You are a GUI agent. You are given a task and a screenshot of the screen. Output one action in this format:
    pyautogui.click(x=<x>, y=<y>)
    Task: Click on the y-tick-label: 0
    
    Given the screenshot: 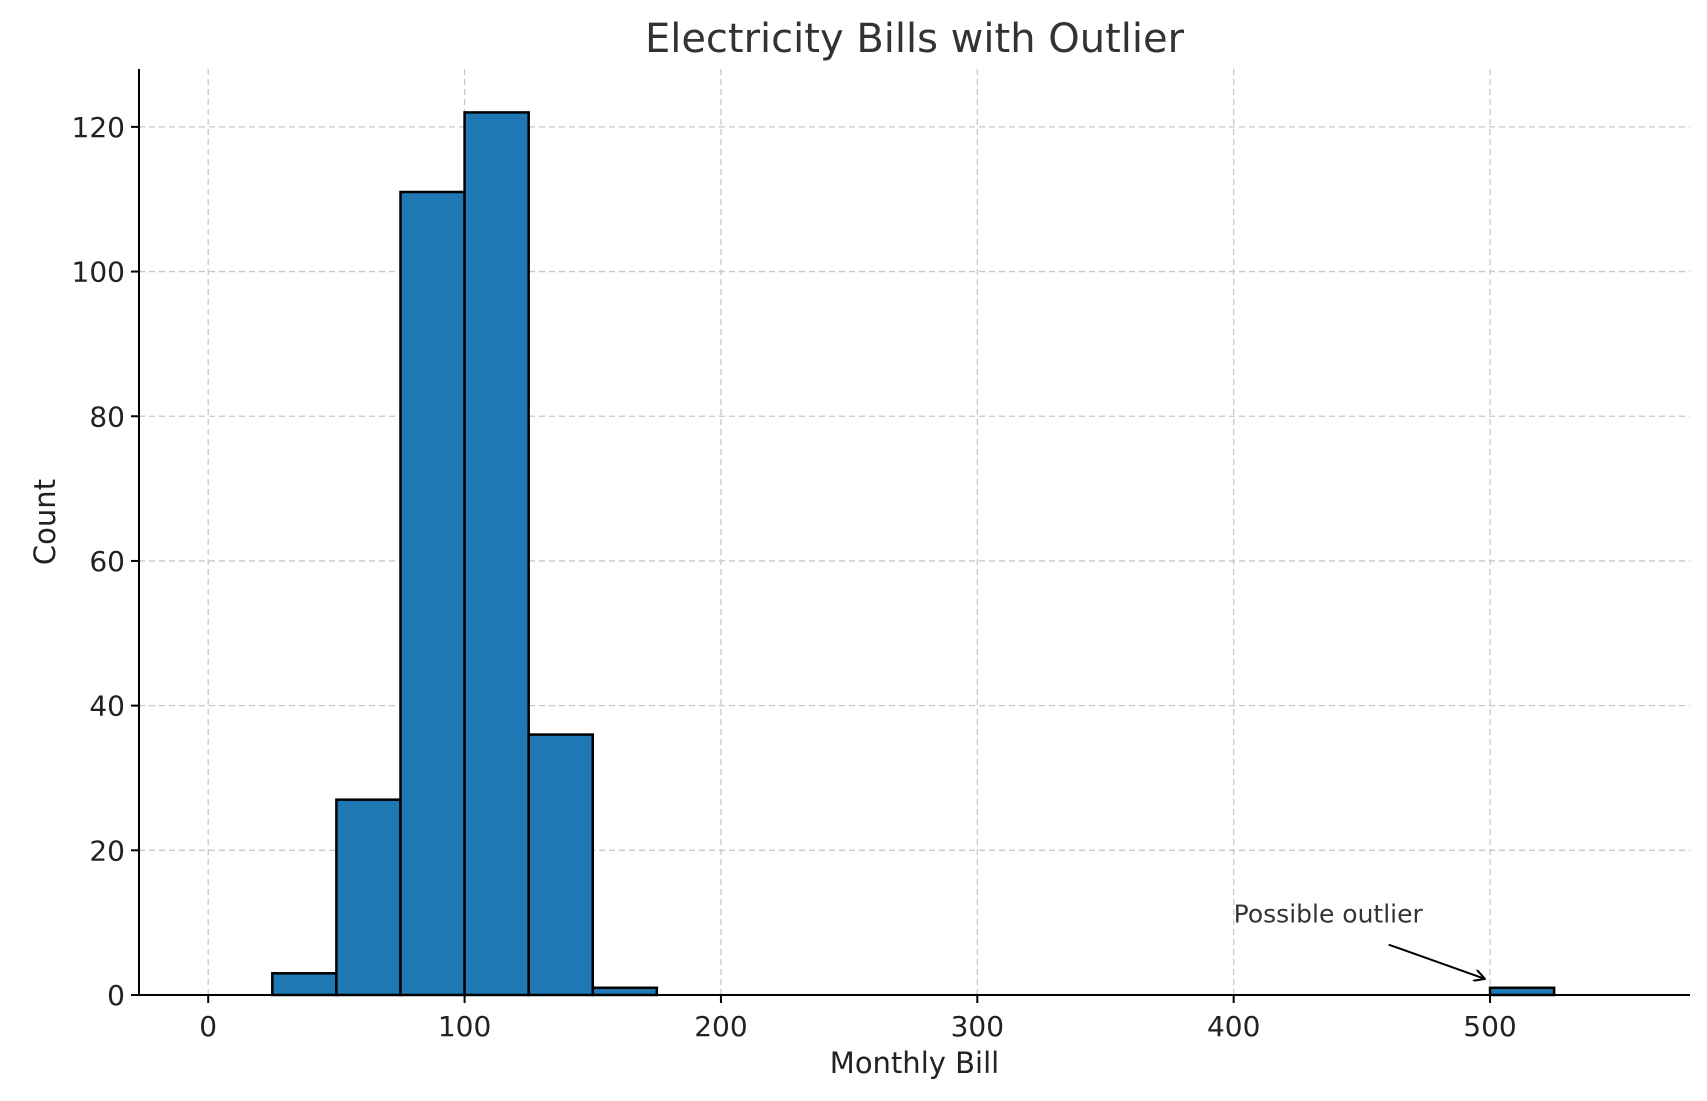 What is the action you would take?
    pyautogui.click(x=116, y=995)
    